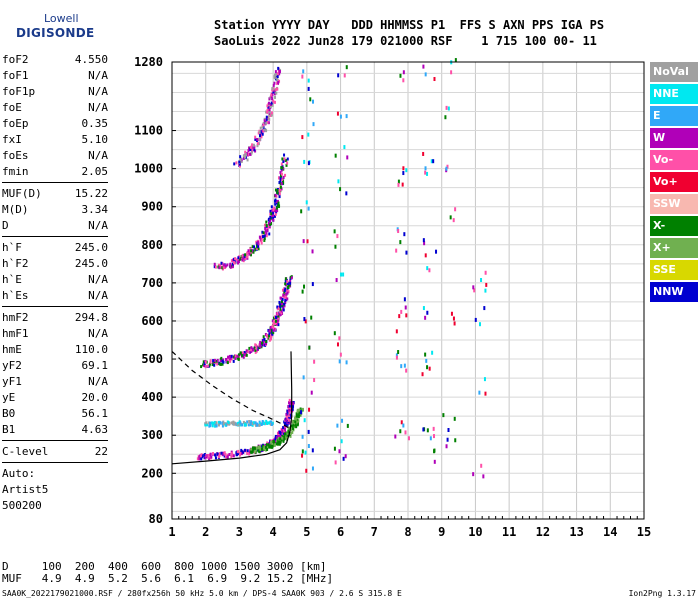  Describe the element at coordinates (55, 140) in the screenshot. I see `param-row: fxI 5.10` at that location.